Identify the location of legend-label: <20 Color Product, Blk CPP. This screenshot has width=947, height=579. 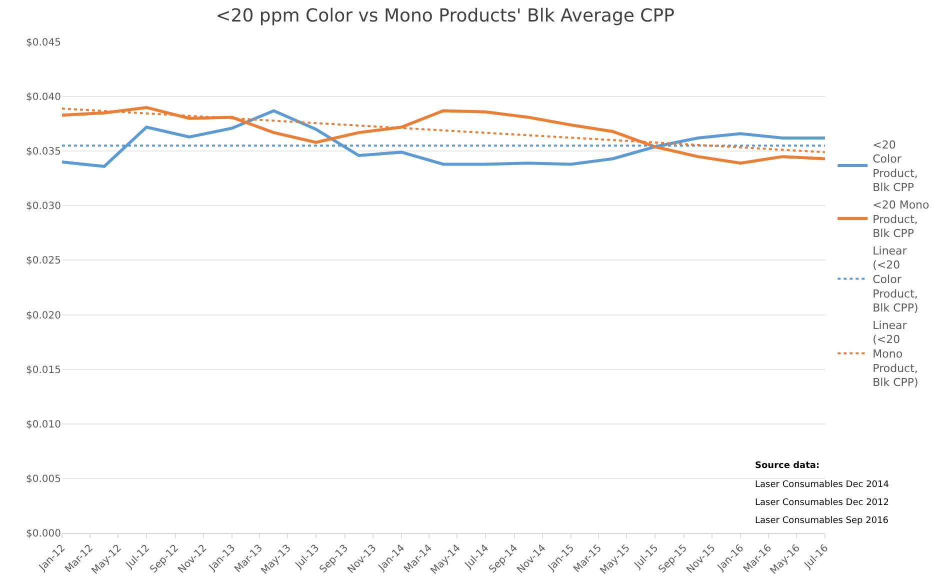
(895, 166).